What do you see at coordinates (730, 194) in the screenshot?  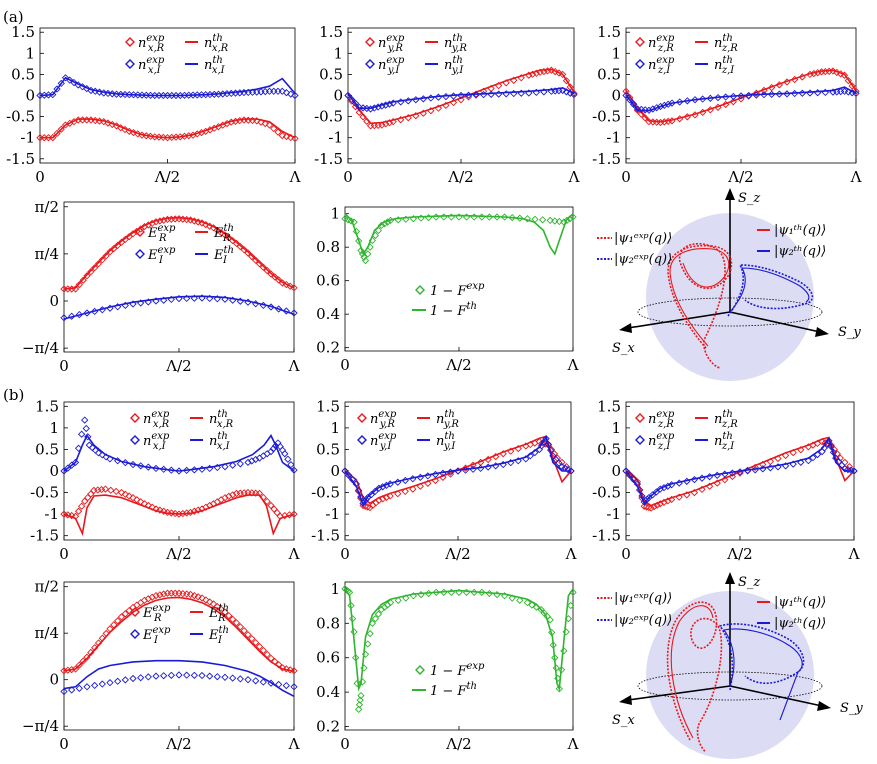 I see `bloch-a-sz-arrow` at bounding box center [730, 194].